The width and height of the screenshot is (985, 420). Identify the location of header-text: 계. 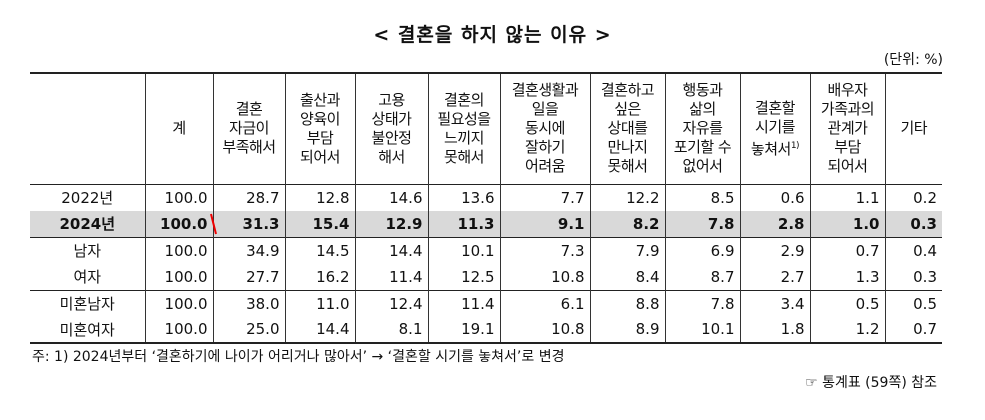
(179, 128).